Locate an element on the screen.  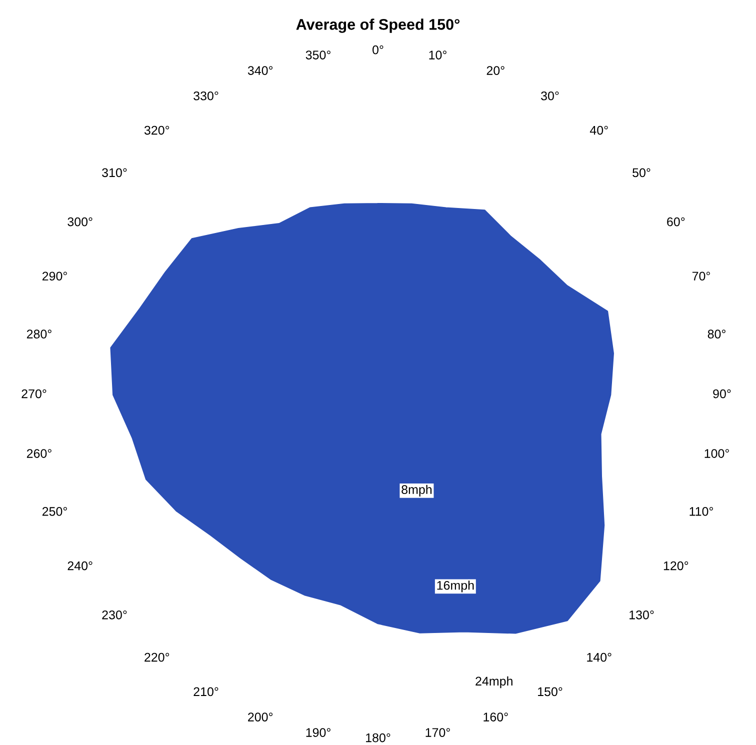
spoke-label: 10° is located at coordinates (437, 55).